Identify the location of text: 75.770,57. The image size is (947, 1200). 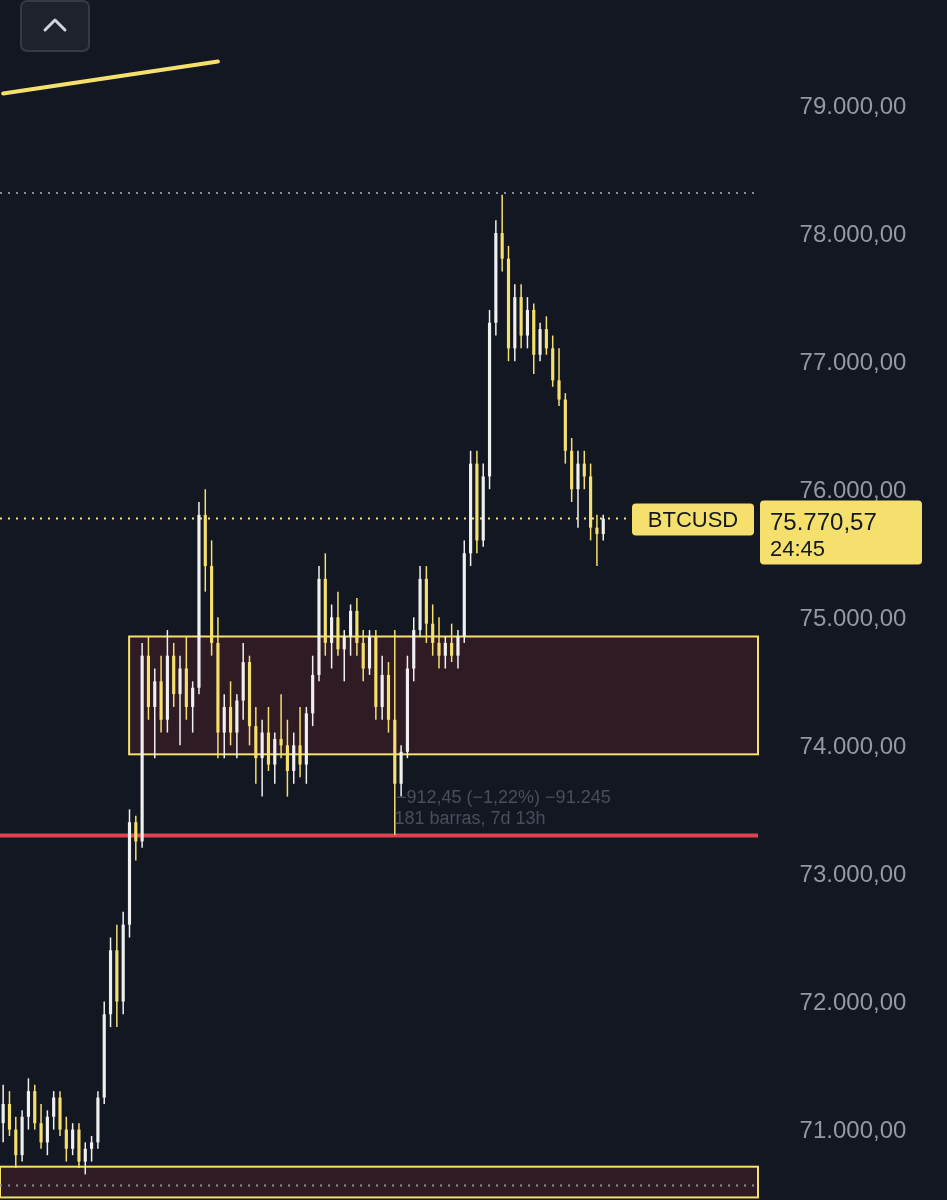
(823, 522).